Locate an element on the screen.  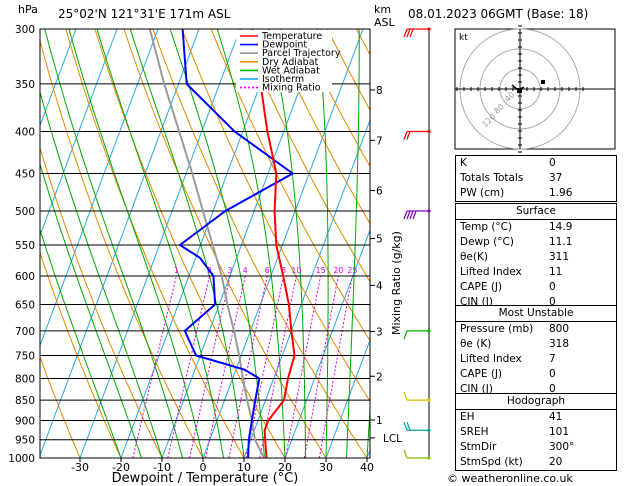
surface-row: Lifted Index 11 is located at coordinates (511, 272).